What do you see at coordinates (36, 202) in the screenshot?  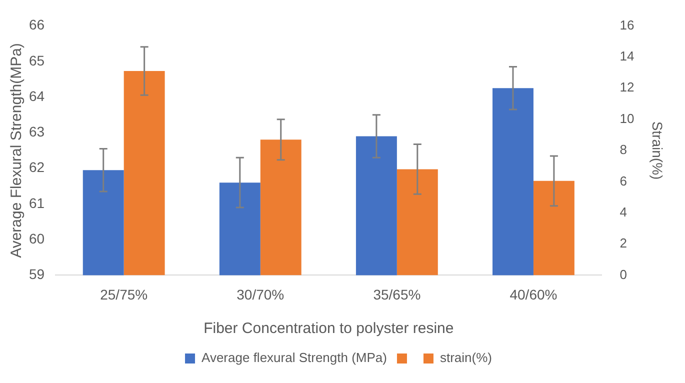 I see `y-tick-label: 61` at bounding box center [36, 202].